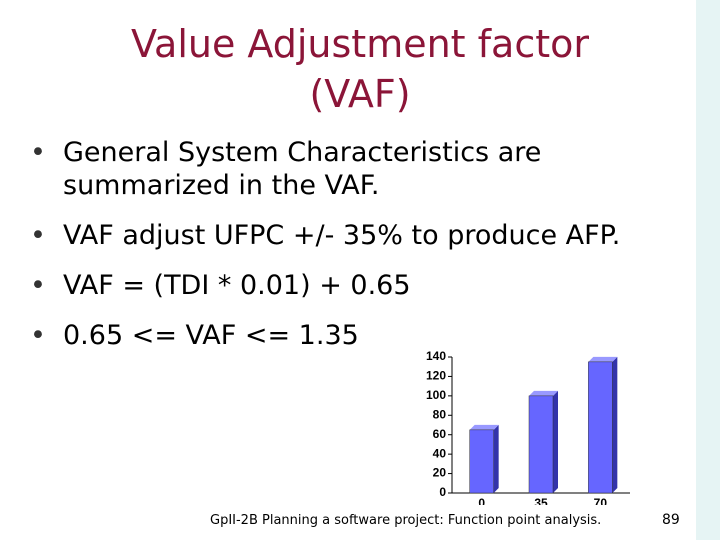  I want to click on y-tick-label: 0, so click(442, 492).